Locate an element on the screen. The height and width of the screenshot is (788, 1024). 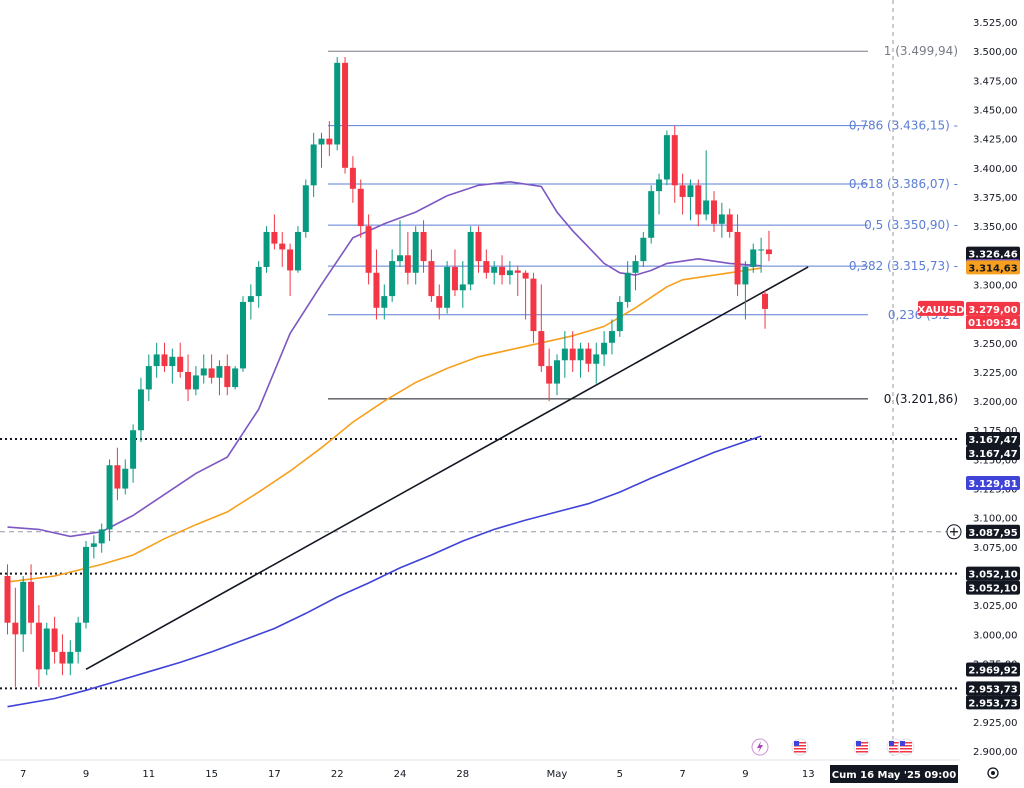
price-badge: 3.167,47 is located at coordinates (993, 439).